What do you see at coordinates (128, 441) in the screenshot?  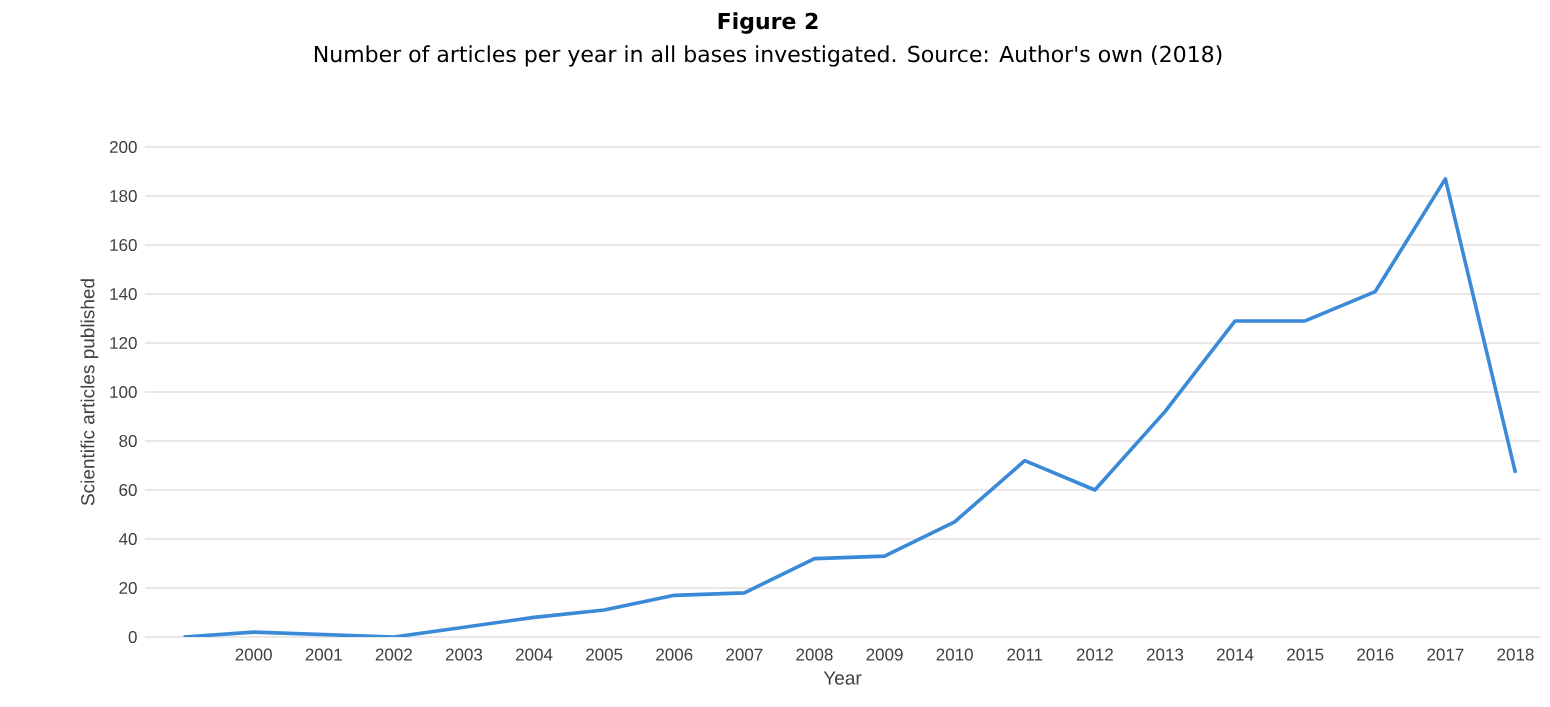 I see `y-tick-label: 80` at bounding box center [128, 441].